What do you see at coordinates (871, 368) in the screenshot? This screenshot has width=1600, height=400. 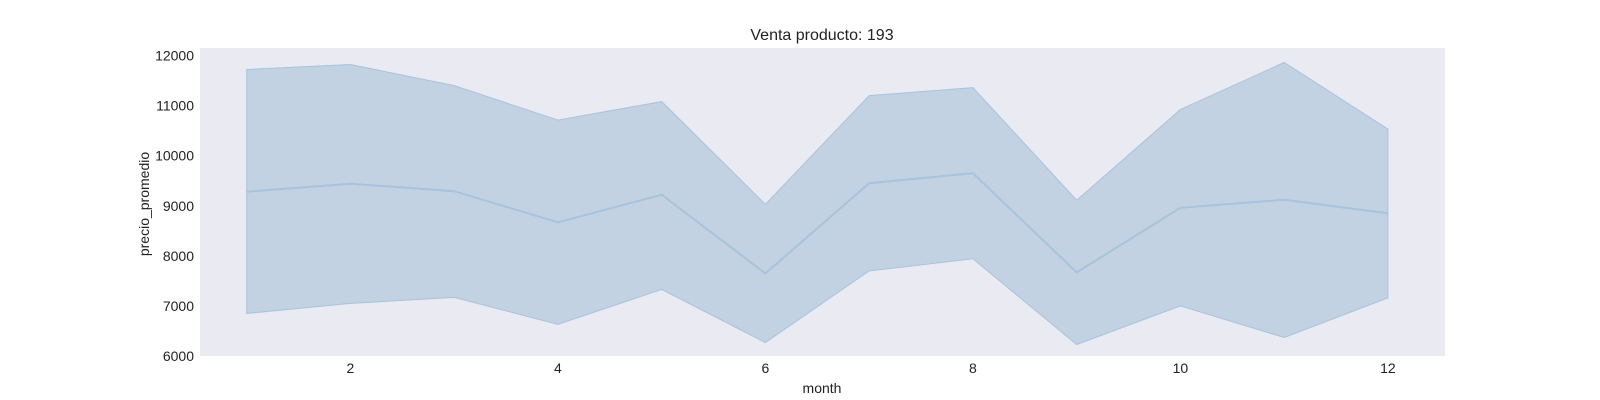 I see `x-tick-labels: 2 4 6 8 10 12` at bounding box center [871, 368].